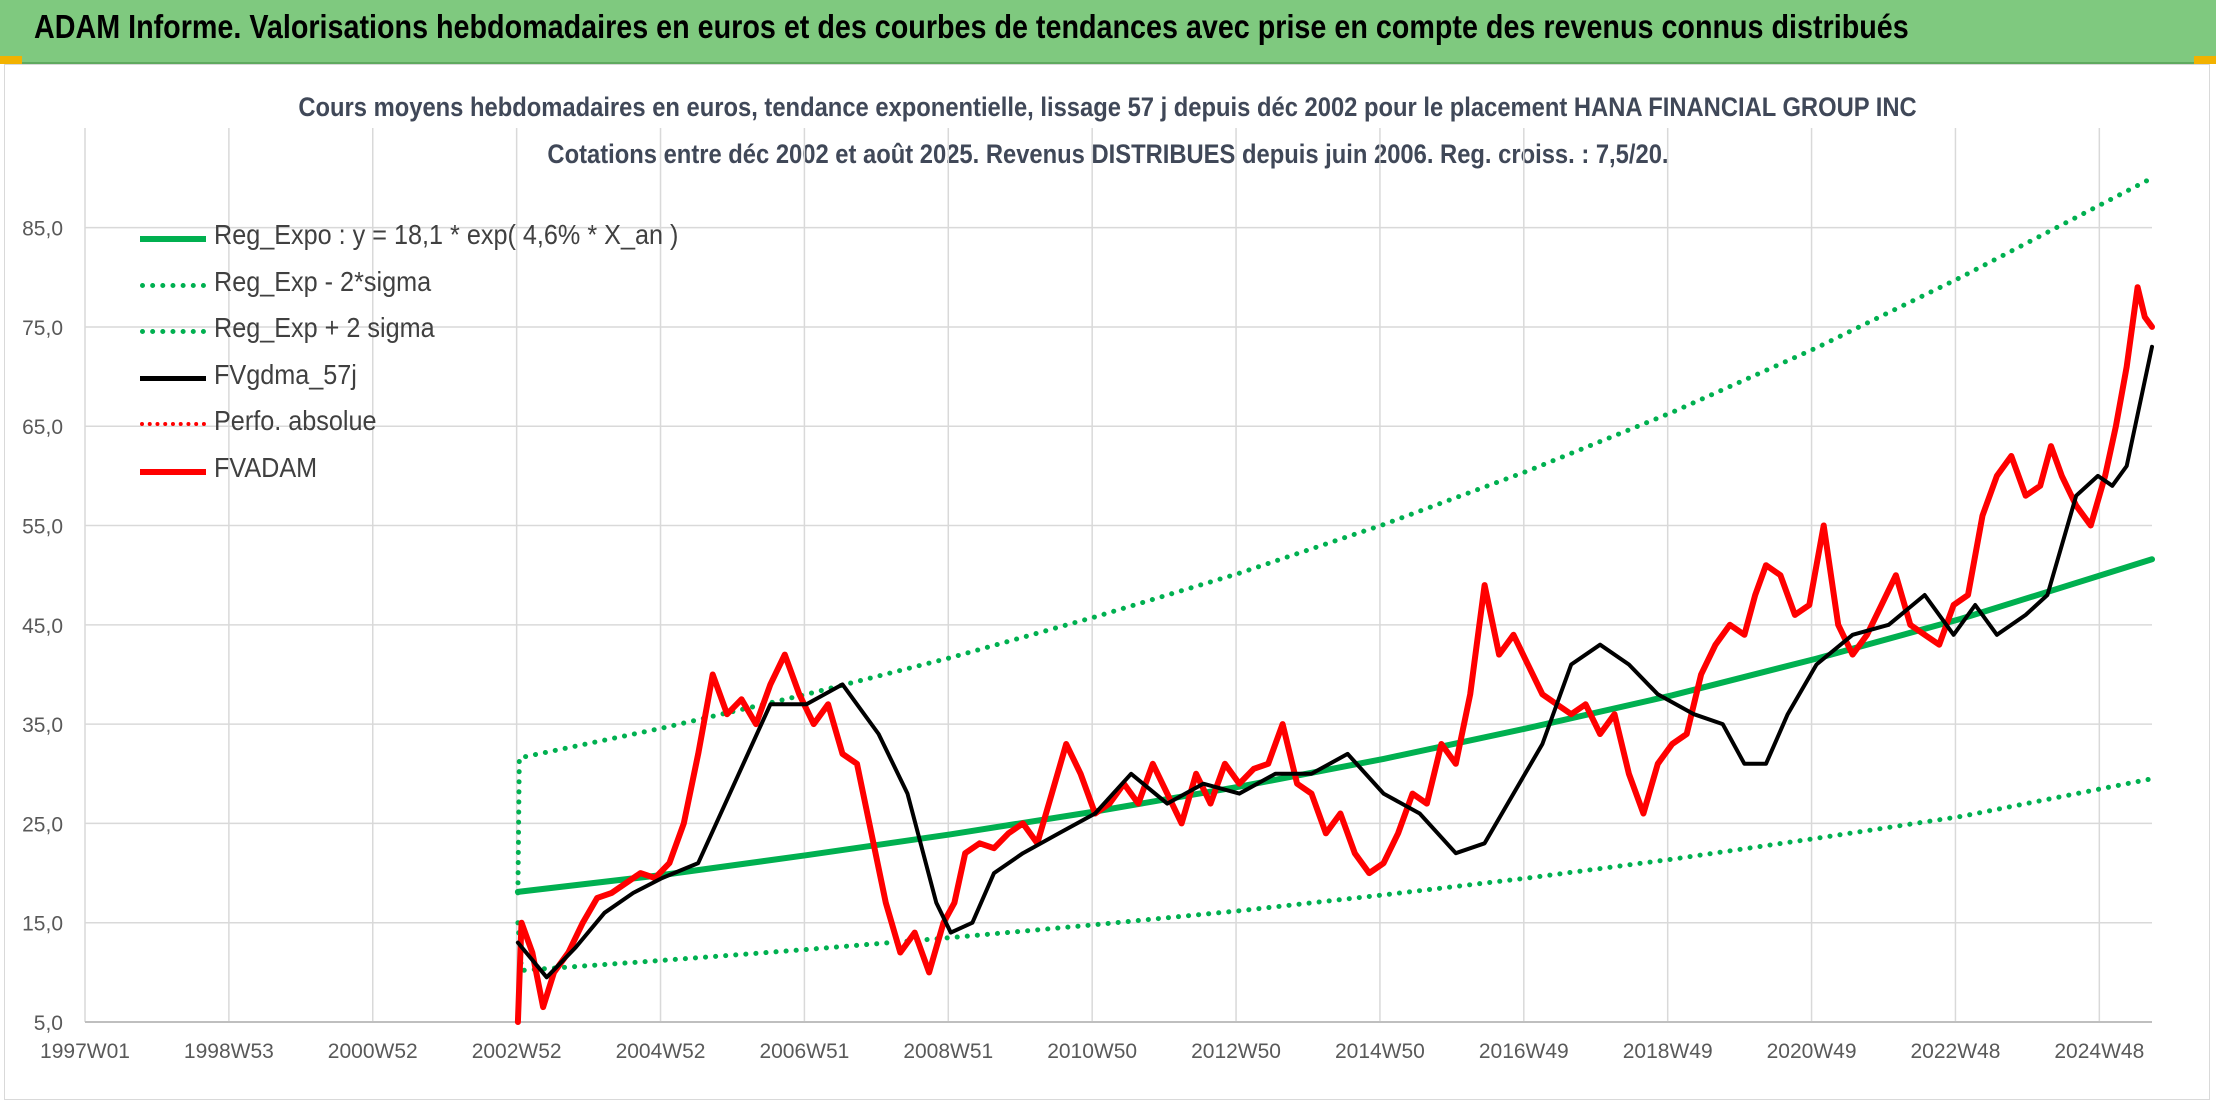 The image size is (2216, 1106). I want to click on y-tick-label: 15,0, so click(42, 924).